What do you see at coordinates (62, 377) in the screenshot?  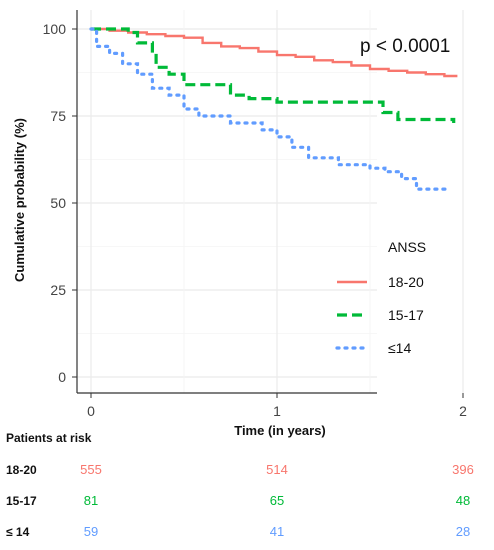 I see `y-tick-label: 0` at bounding box center [62, 377].